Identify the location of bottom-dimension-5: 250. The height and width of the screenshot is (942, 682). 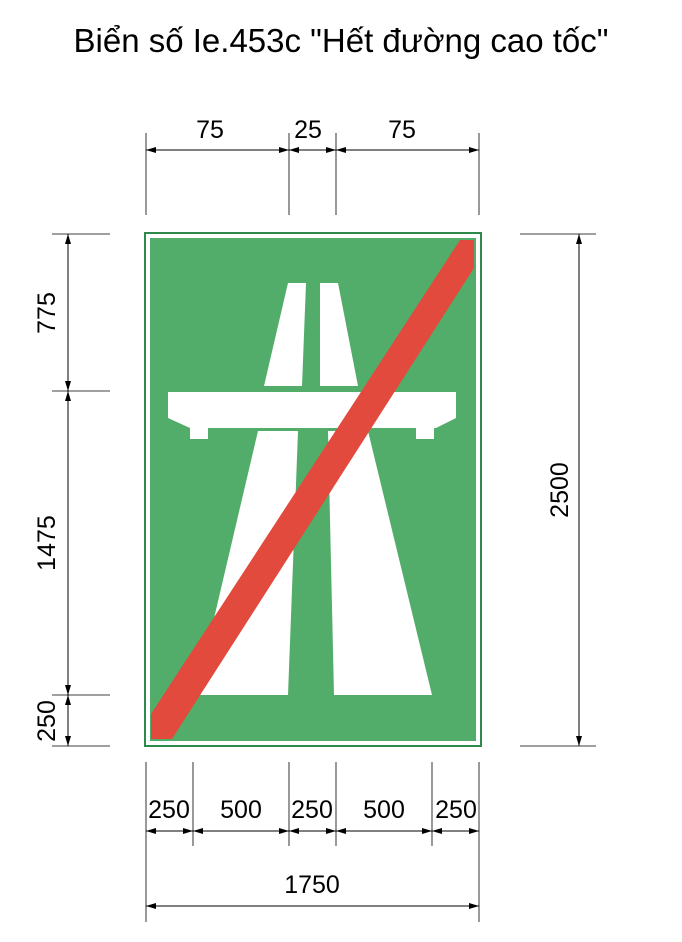
(456, 810).